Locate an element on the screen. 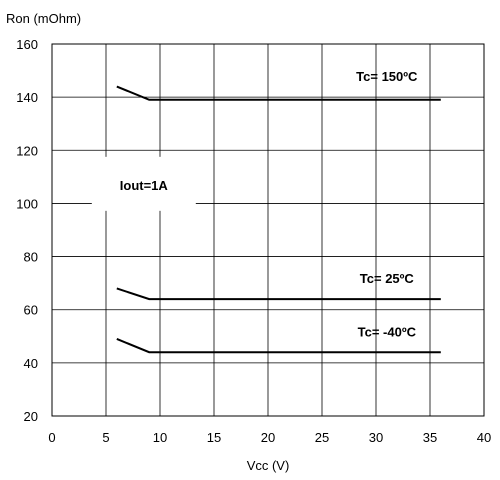  y-tick-label: 160 is located at coordinates (27, 44).